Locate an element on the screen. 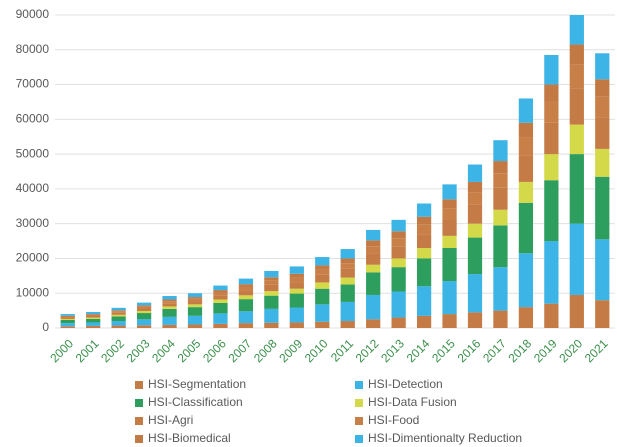 The image size is (617, 447). legend-label: HSI-Detection is located at coordinates (405, 384).